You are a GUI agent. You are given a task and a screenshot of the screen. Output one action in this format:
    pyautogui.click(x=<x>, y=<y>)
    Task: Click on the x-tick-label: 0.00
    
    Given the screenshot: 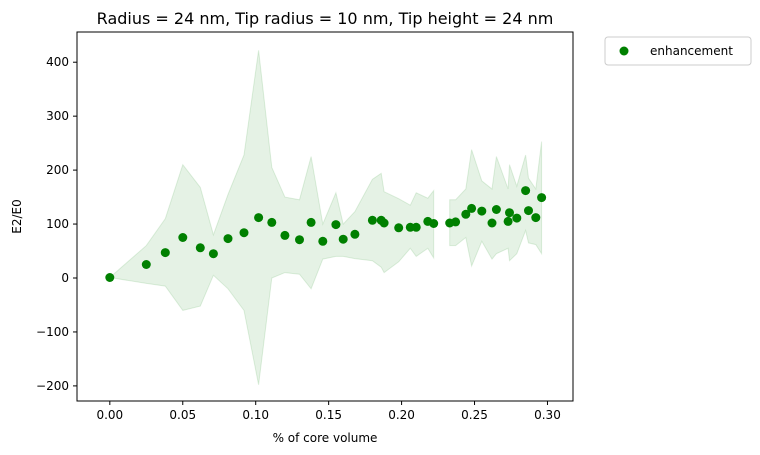 What is the action you would take?
    pyautogui.click(x=109, y=415)
    